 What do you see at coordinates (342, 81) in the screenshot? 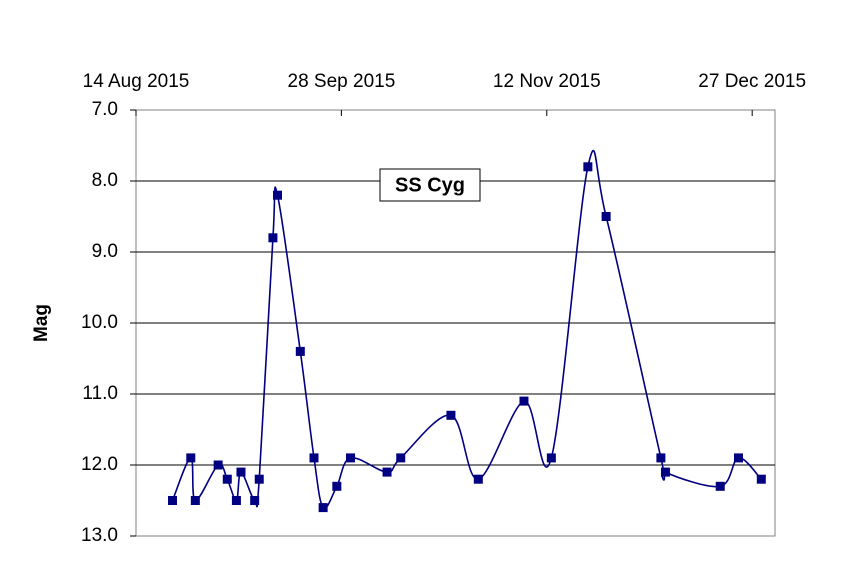
I see `x-tick-label: 28 Sep 2015` at bounding box center [342, 81].